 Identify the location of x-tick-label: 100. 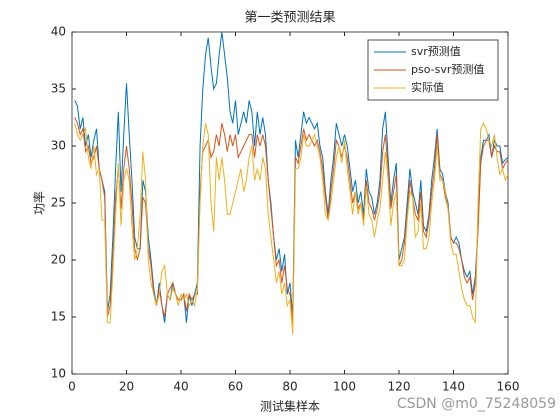
(344, 387).